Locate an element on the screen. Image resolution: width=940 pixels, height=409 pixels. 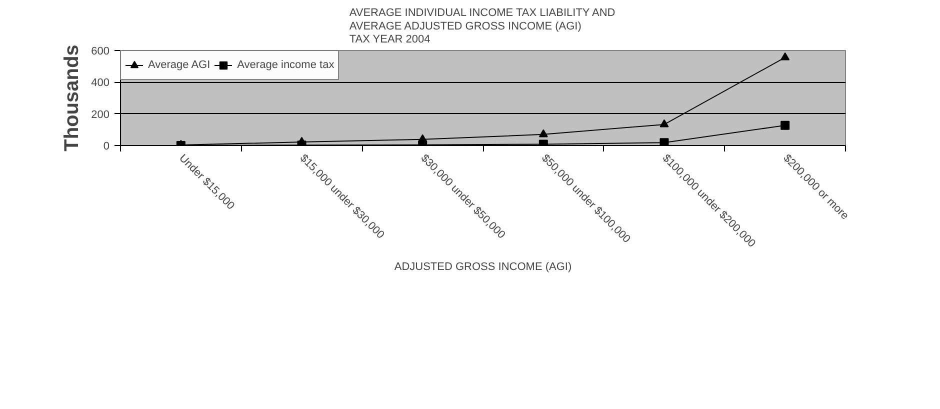
legend-label: Average income tax is located at coordinates (285, 65).